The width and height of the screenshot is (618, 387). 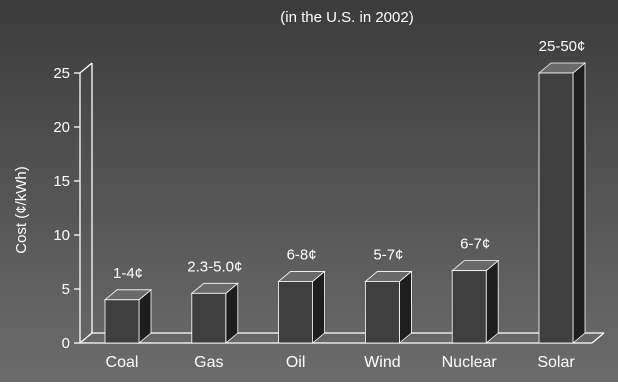 I want to click on data-label: 1-4¢, so click(x=128, y=273).